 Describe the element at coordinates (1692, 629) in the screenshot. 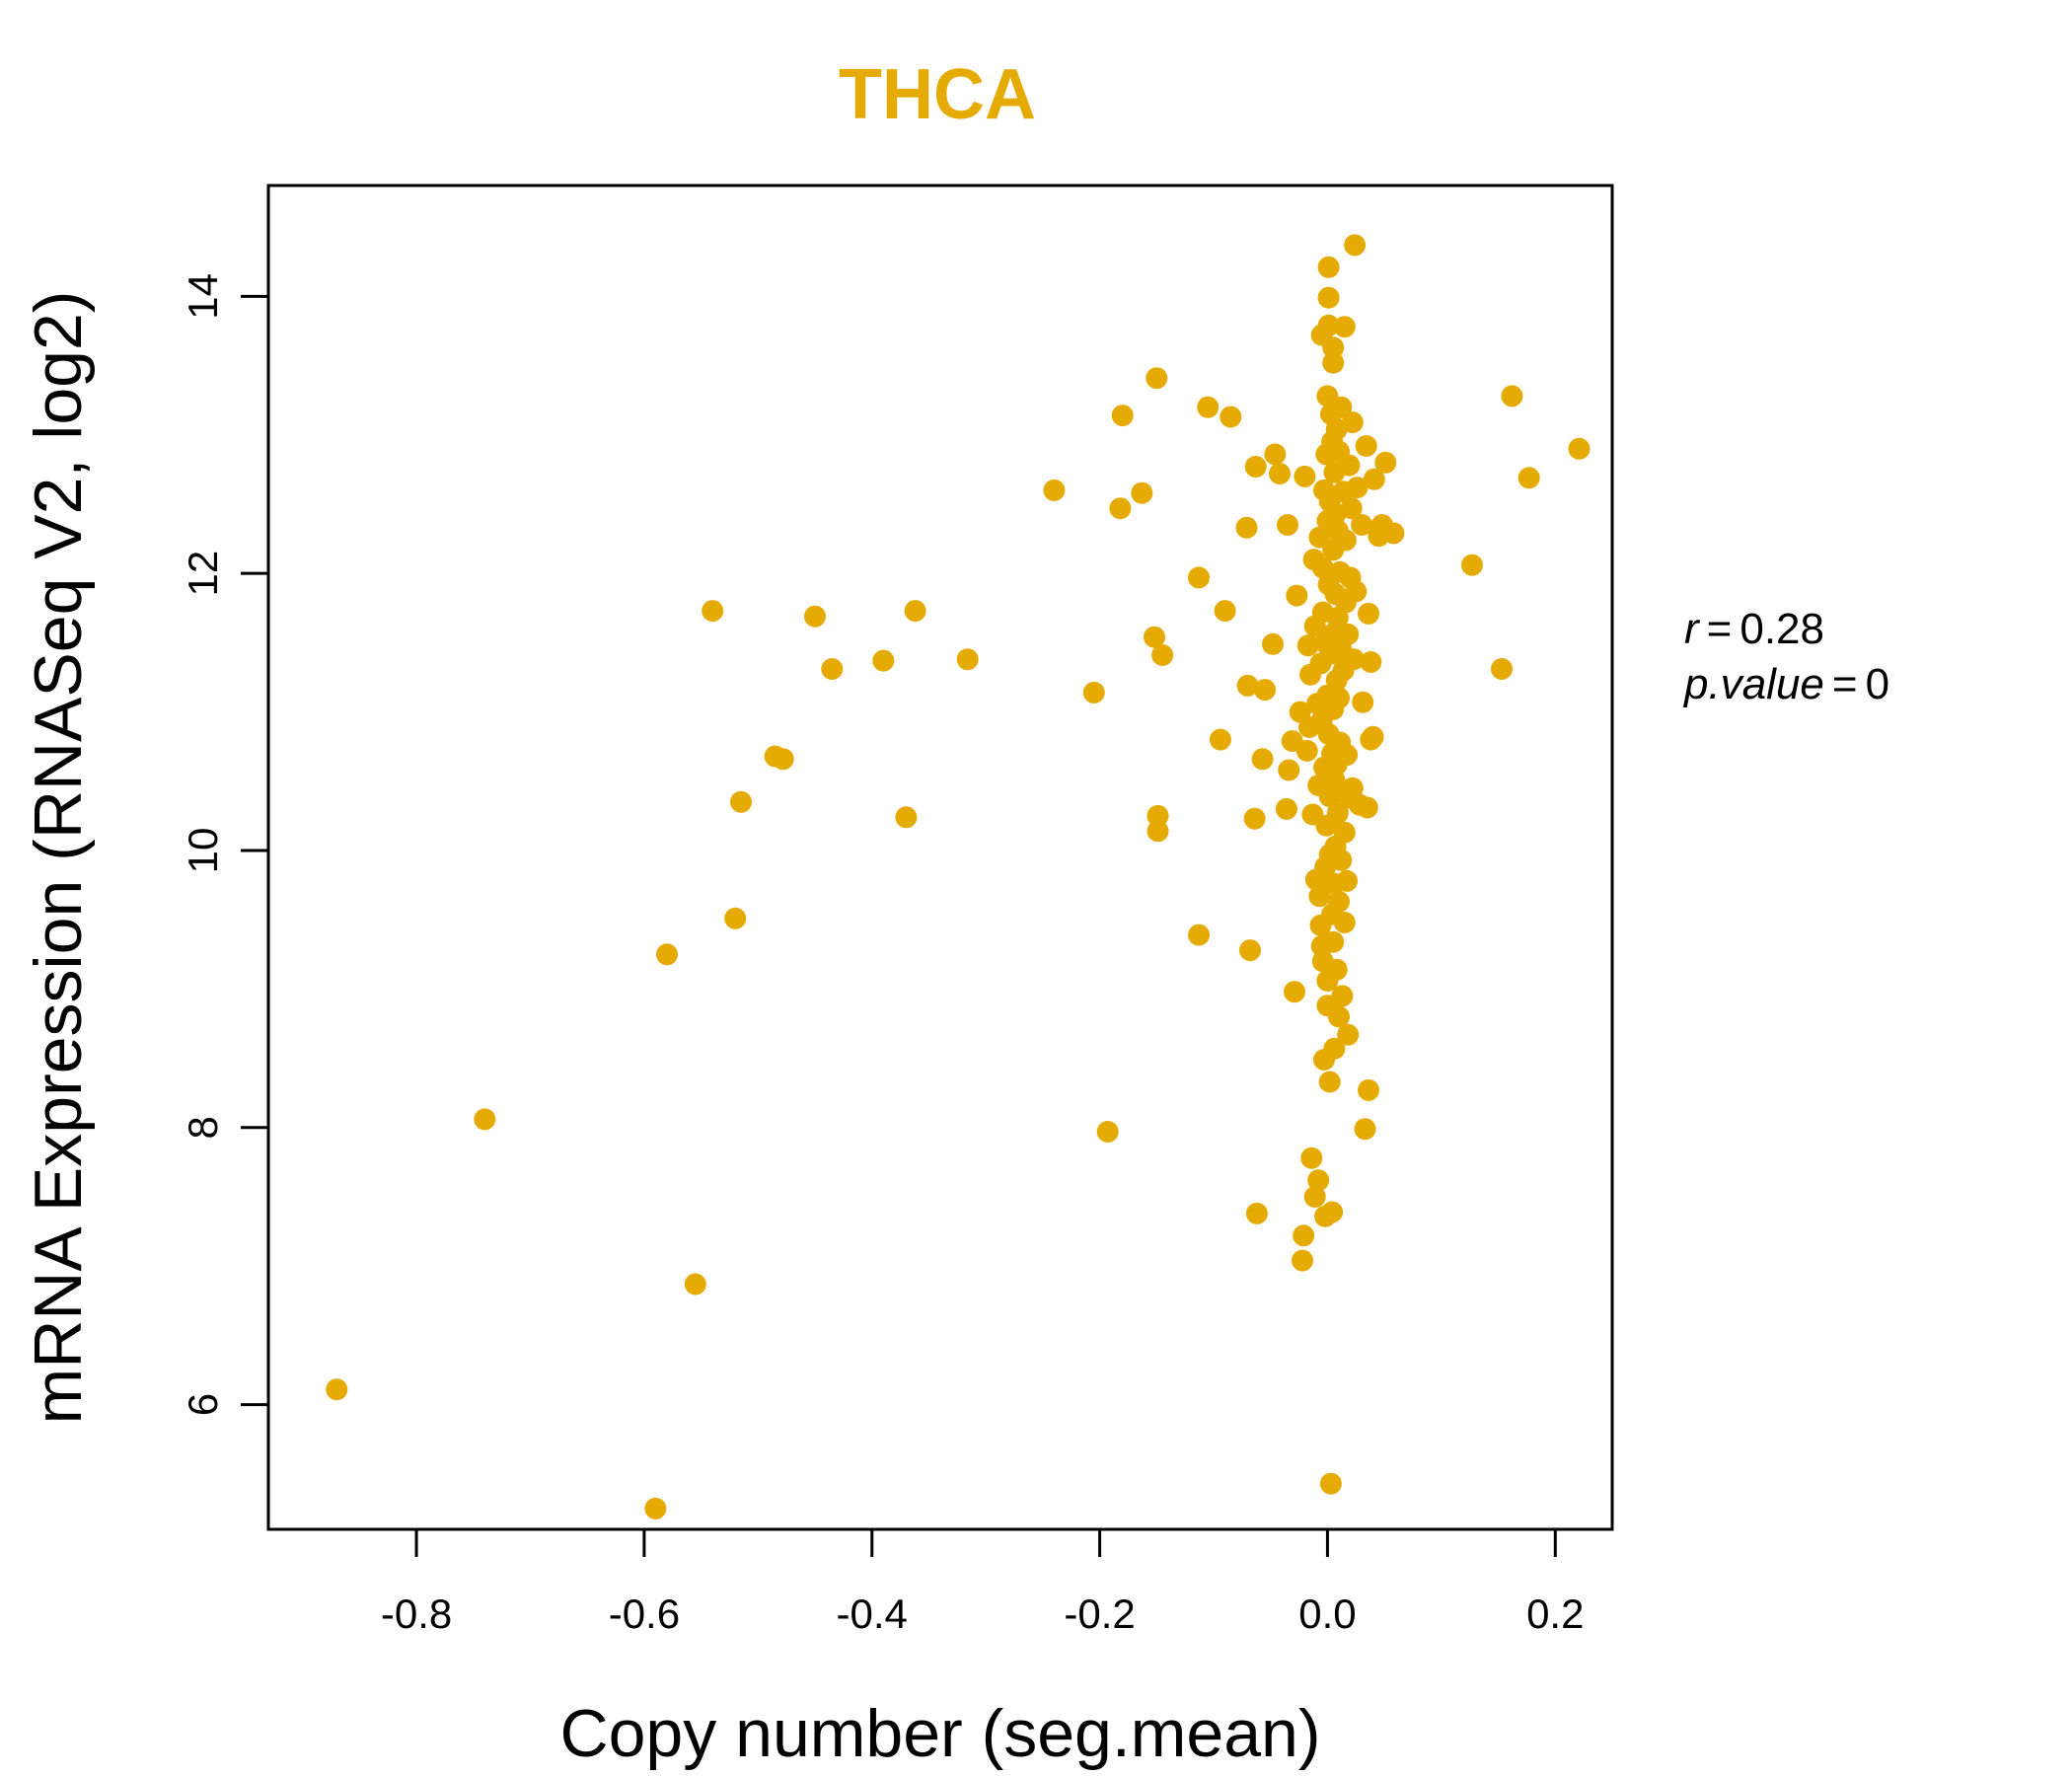

I see `correlation-label: r` at that location.